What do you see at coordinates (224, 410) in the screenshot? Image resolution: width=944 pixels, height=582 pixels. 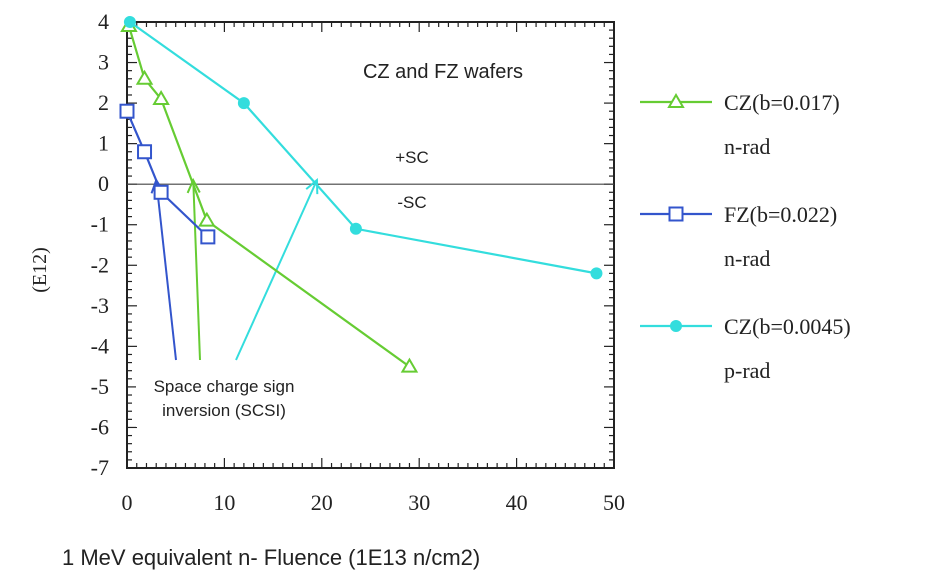 I see `scsi-label-line2: inversion (SCSI)` at bounding box center [224, 410].